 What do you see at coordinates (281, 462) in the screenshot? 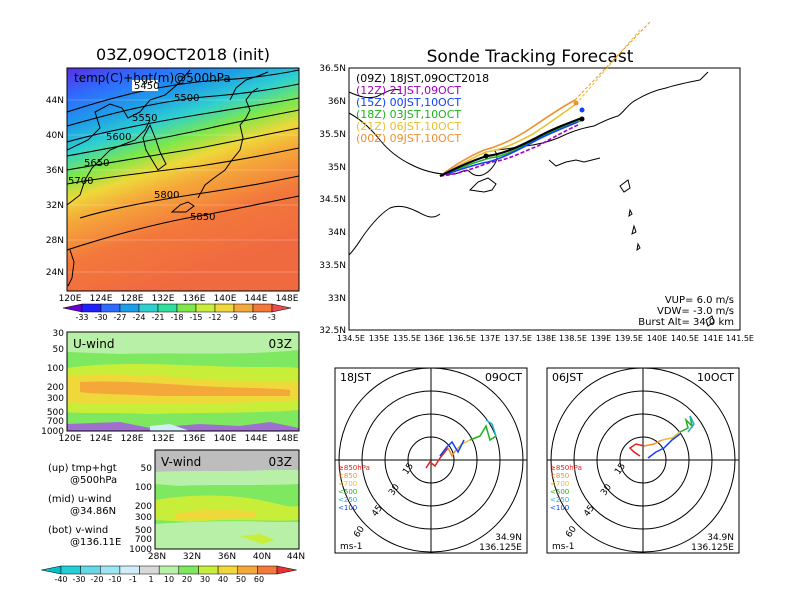
I see `vwind-time: 03Z` at bounding box center [281, 462].